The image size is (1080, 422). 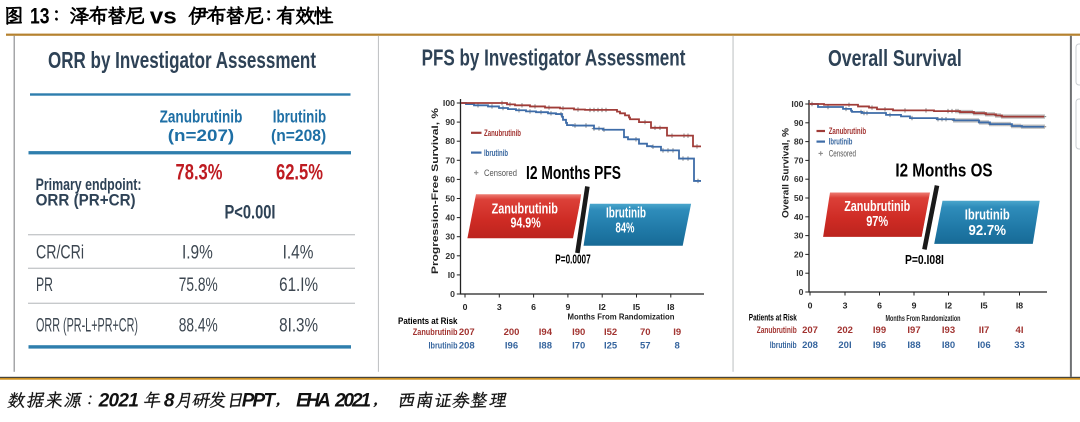 I want to click on svg-text: 13, so click(x=40, y=16).